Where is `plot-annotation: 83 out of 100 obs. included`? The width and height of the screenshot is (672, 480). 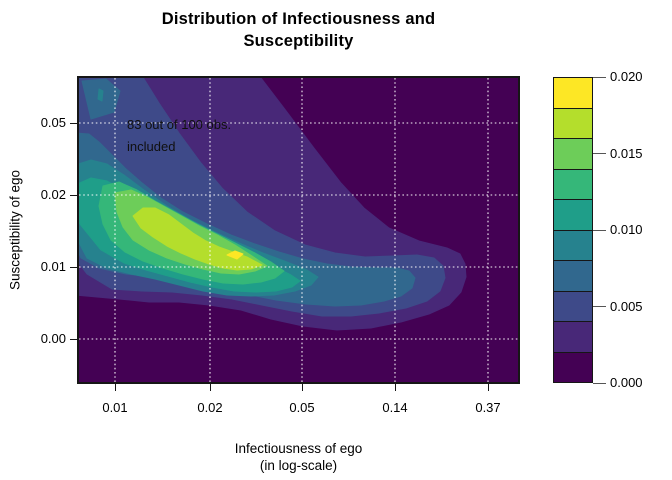 plot-annotation: 83 out of 100 obs. included is located at coordinates (179, 136).